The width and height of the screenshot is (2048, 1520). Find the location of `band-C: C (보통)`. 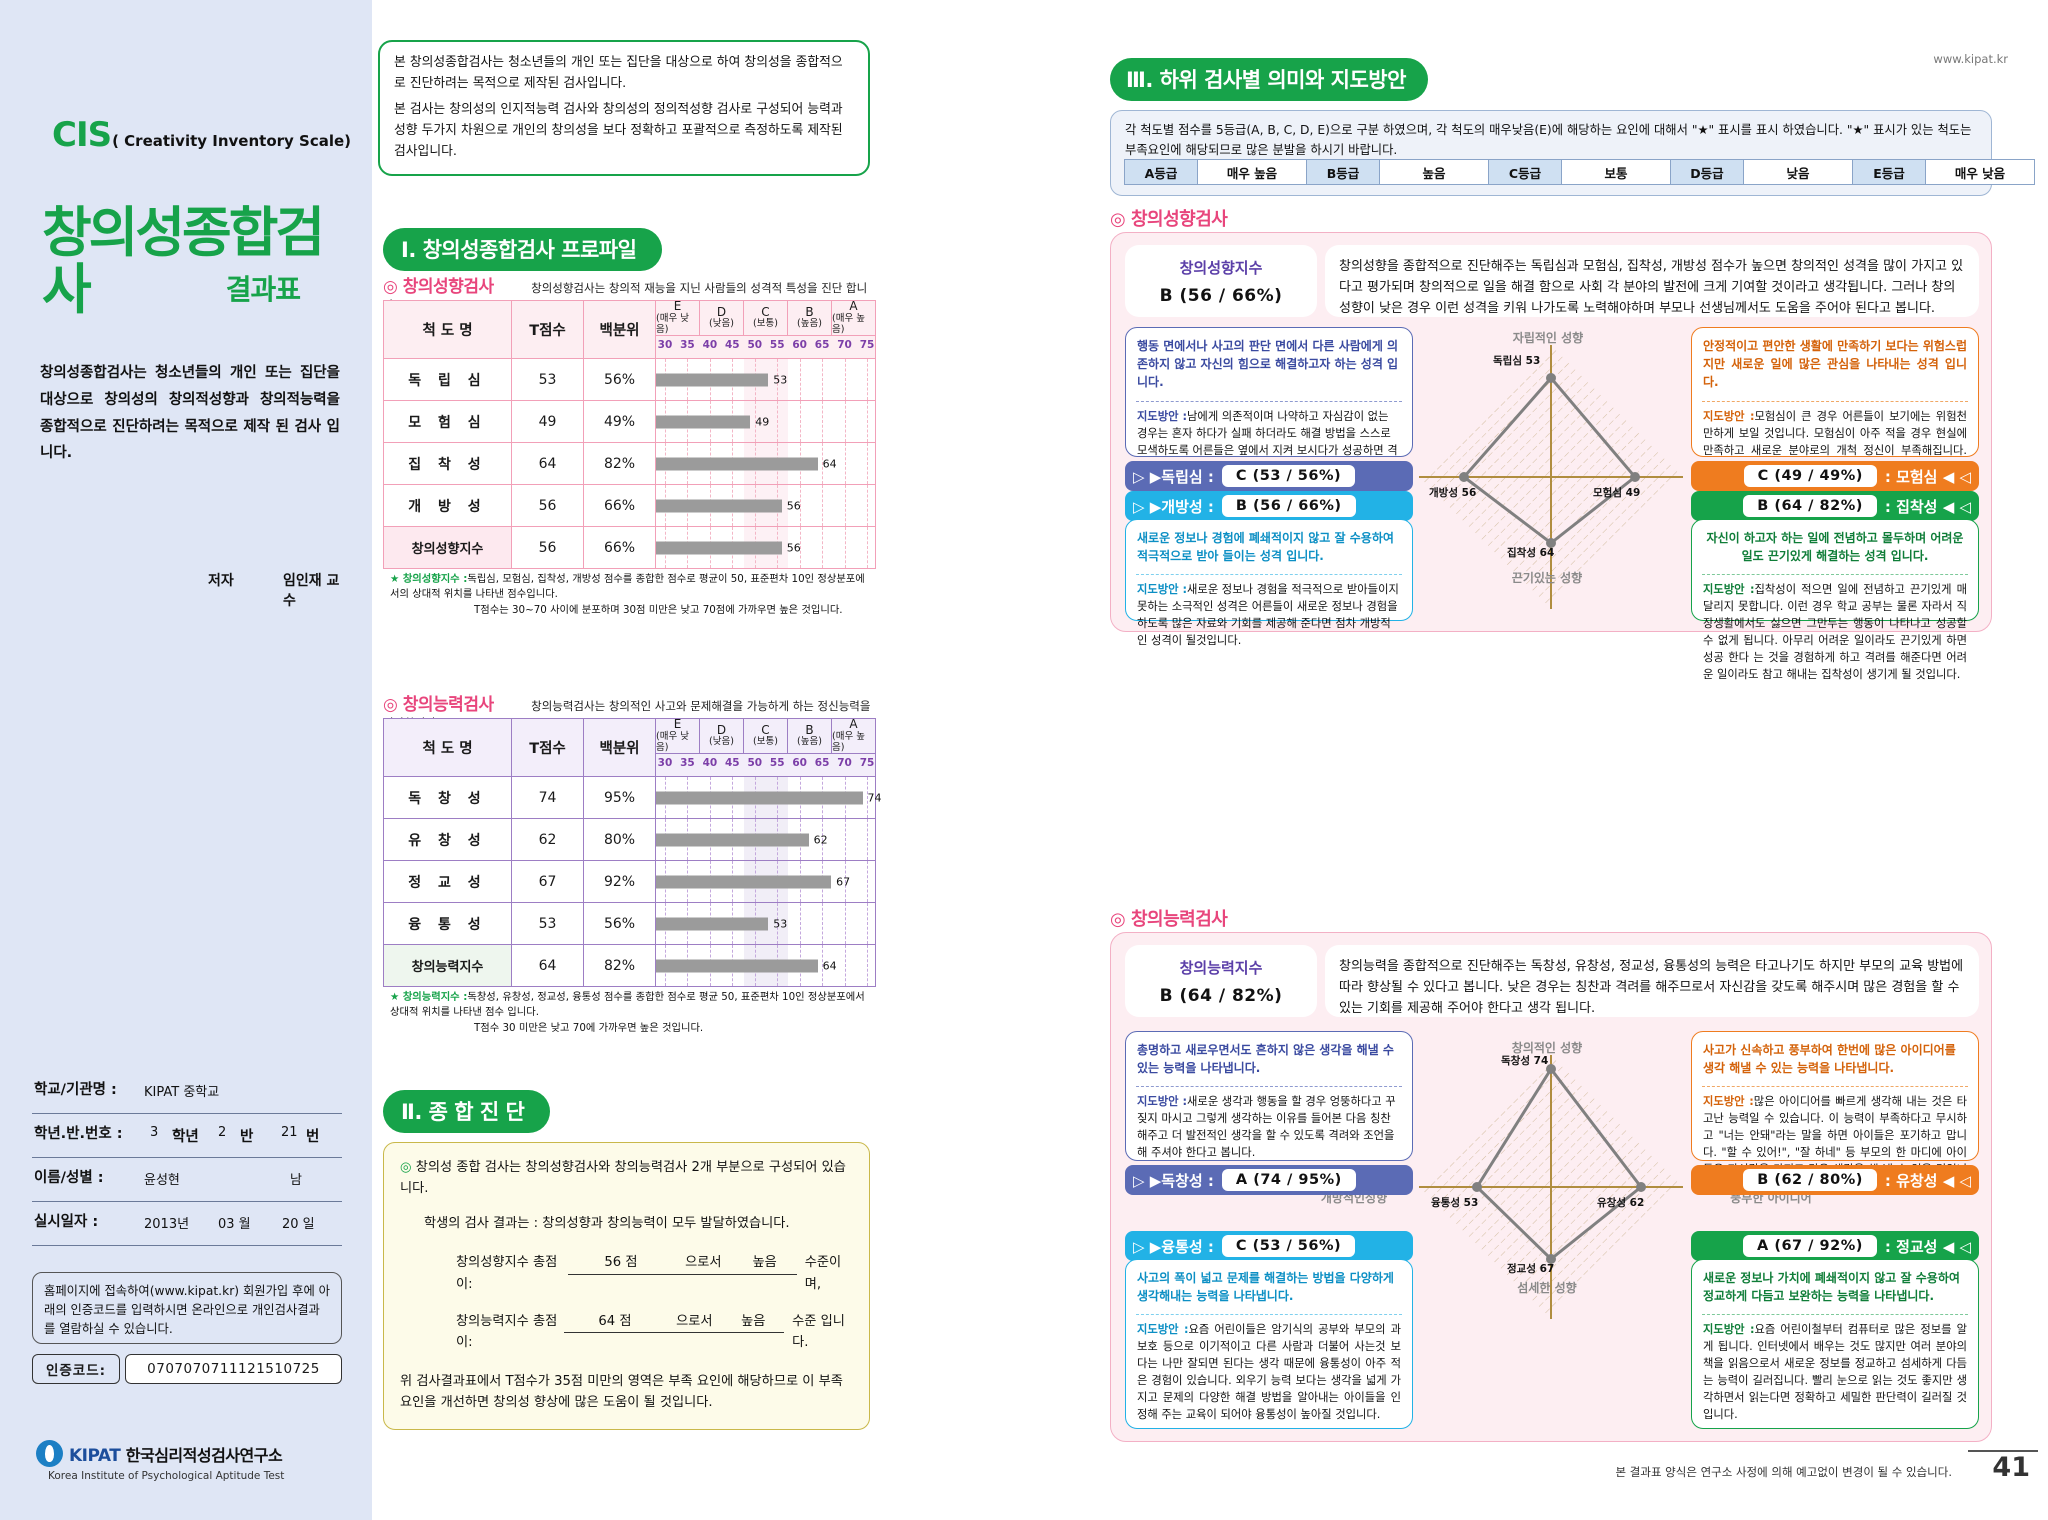

band-C: C (보통) is located at coordinates (765, 318).